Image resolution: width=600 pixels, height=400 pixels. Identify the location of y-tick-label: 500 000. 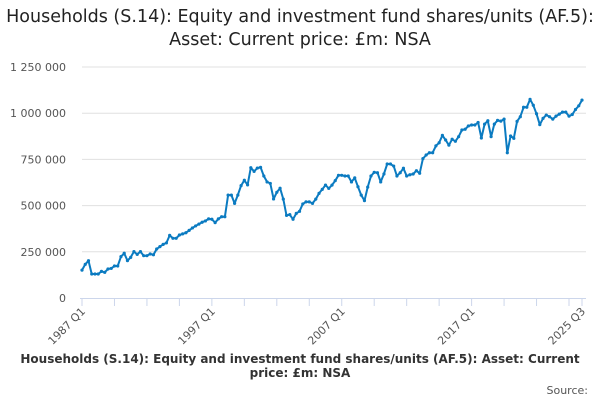
(44, 206).